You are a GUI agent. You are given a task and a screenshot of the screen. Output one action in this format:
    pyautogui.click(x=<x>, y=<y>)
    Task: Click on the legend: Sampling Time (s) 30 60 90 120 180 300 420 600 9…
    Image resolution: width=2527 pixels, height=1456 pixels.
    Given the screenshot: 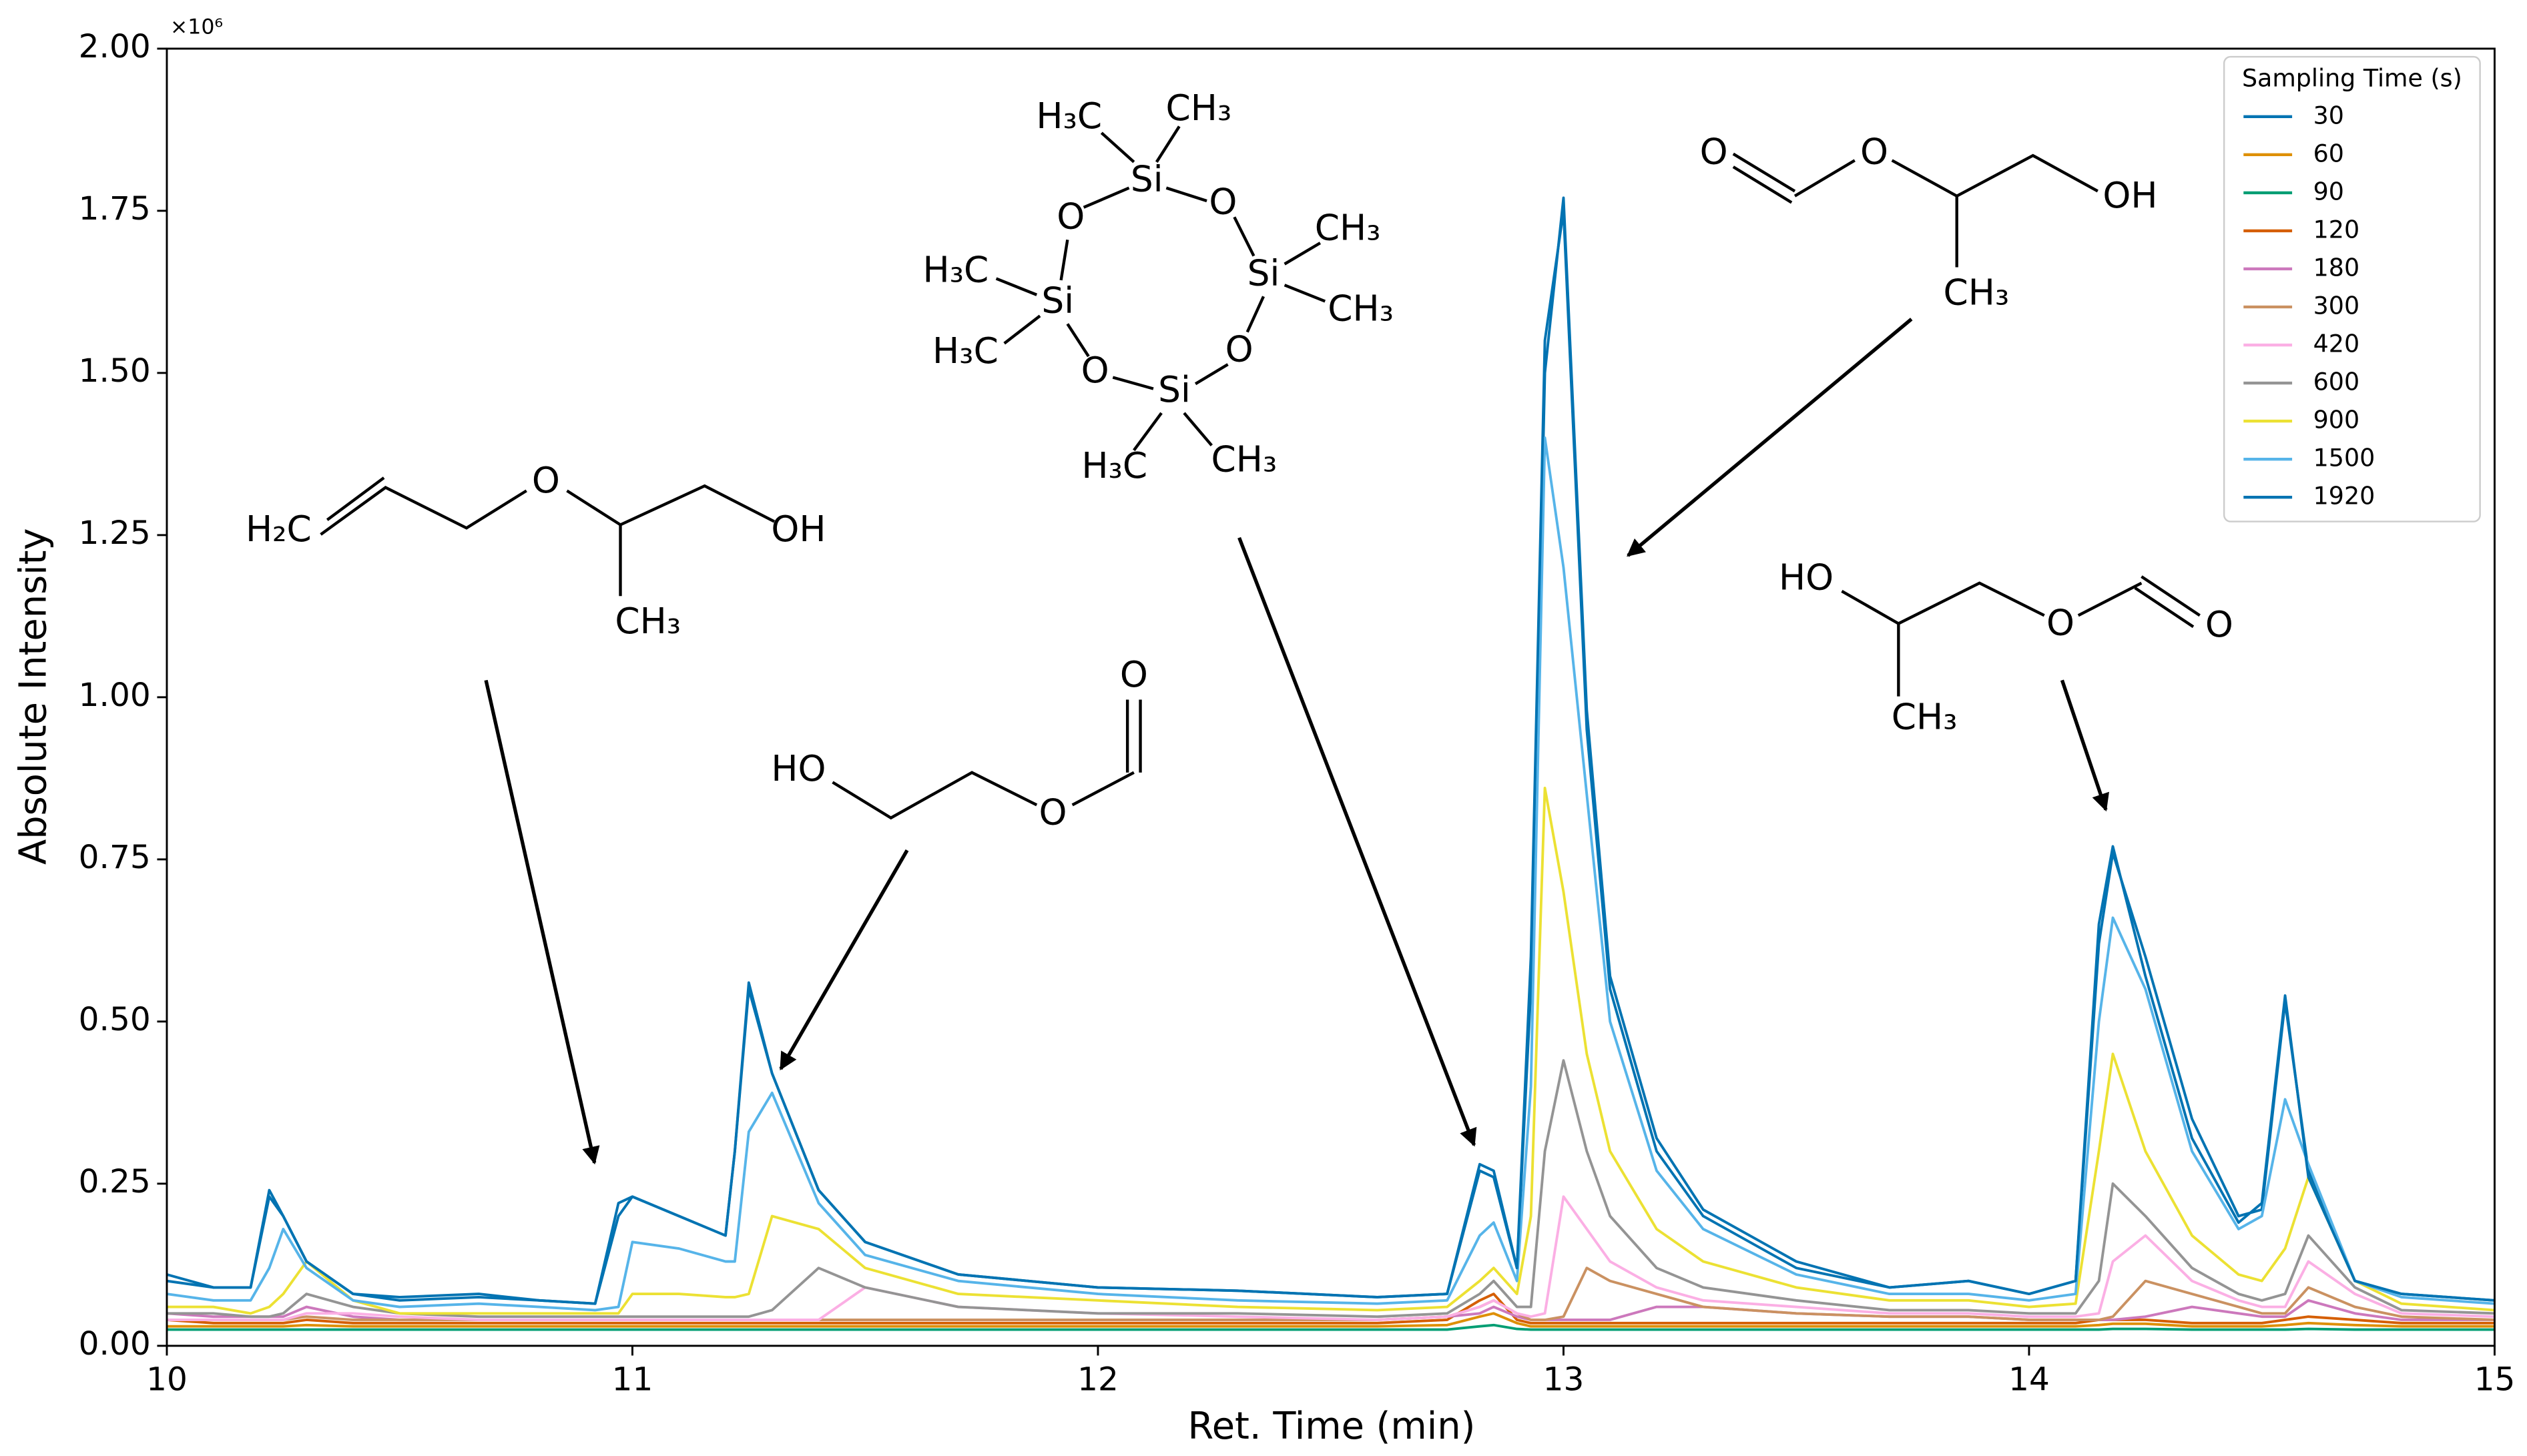 What is the action you would take?
    pyautogui.click(x=2352, y=288)
    